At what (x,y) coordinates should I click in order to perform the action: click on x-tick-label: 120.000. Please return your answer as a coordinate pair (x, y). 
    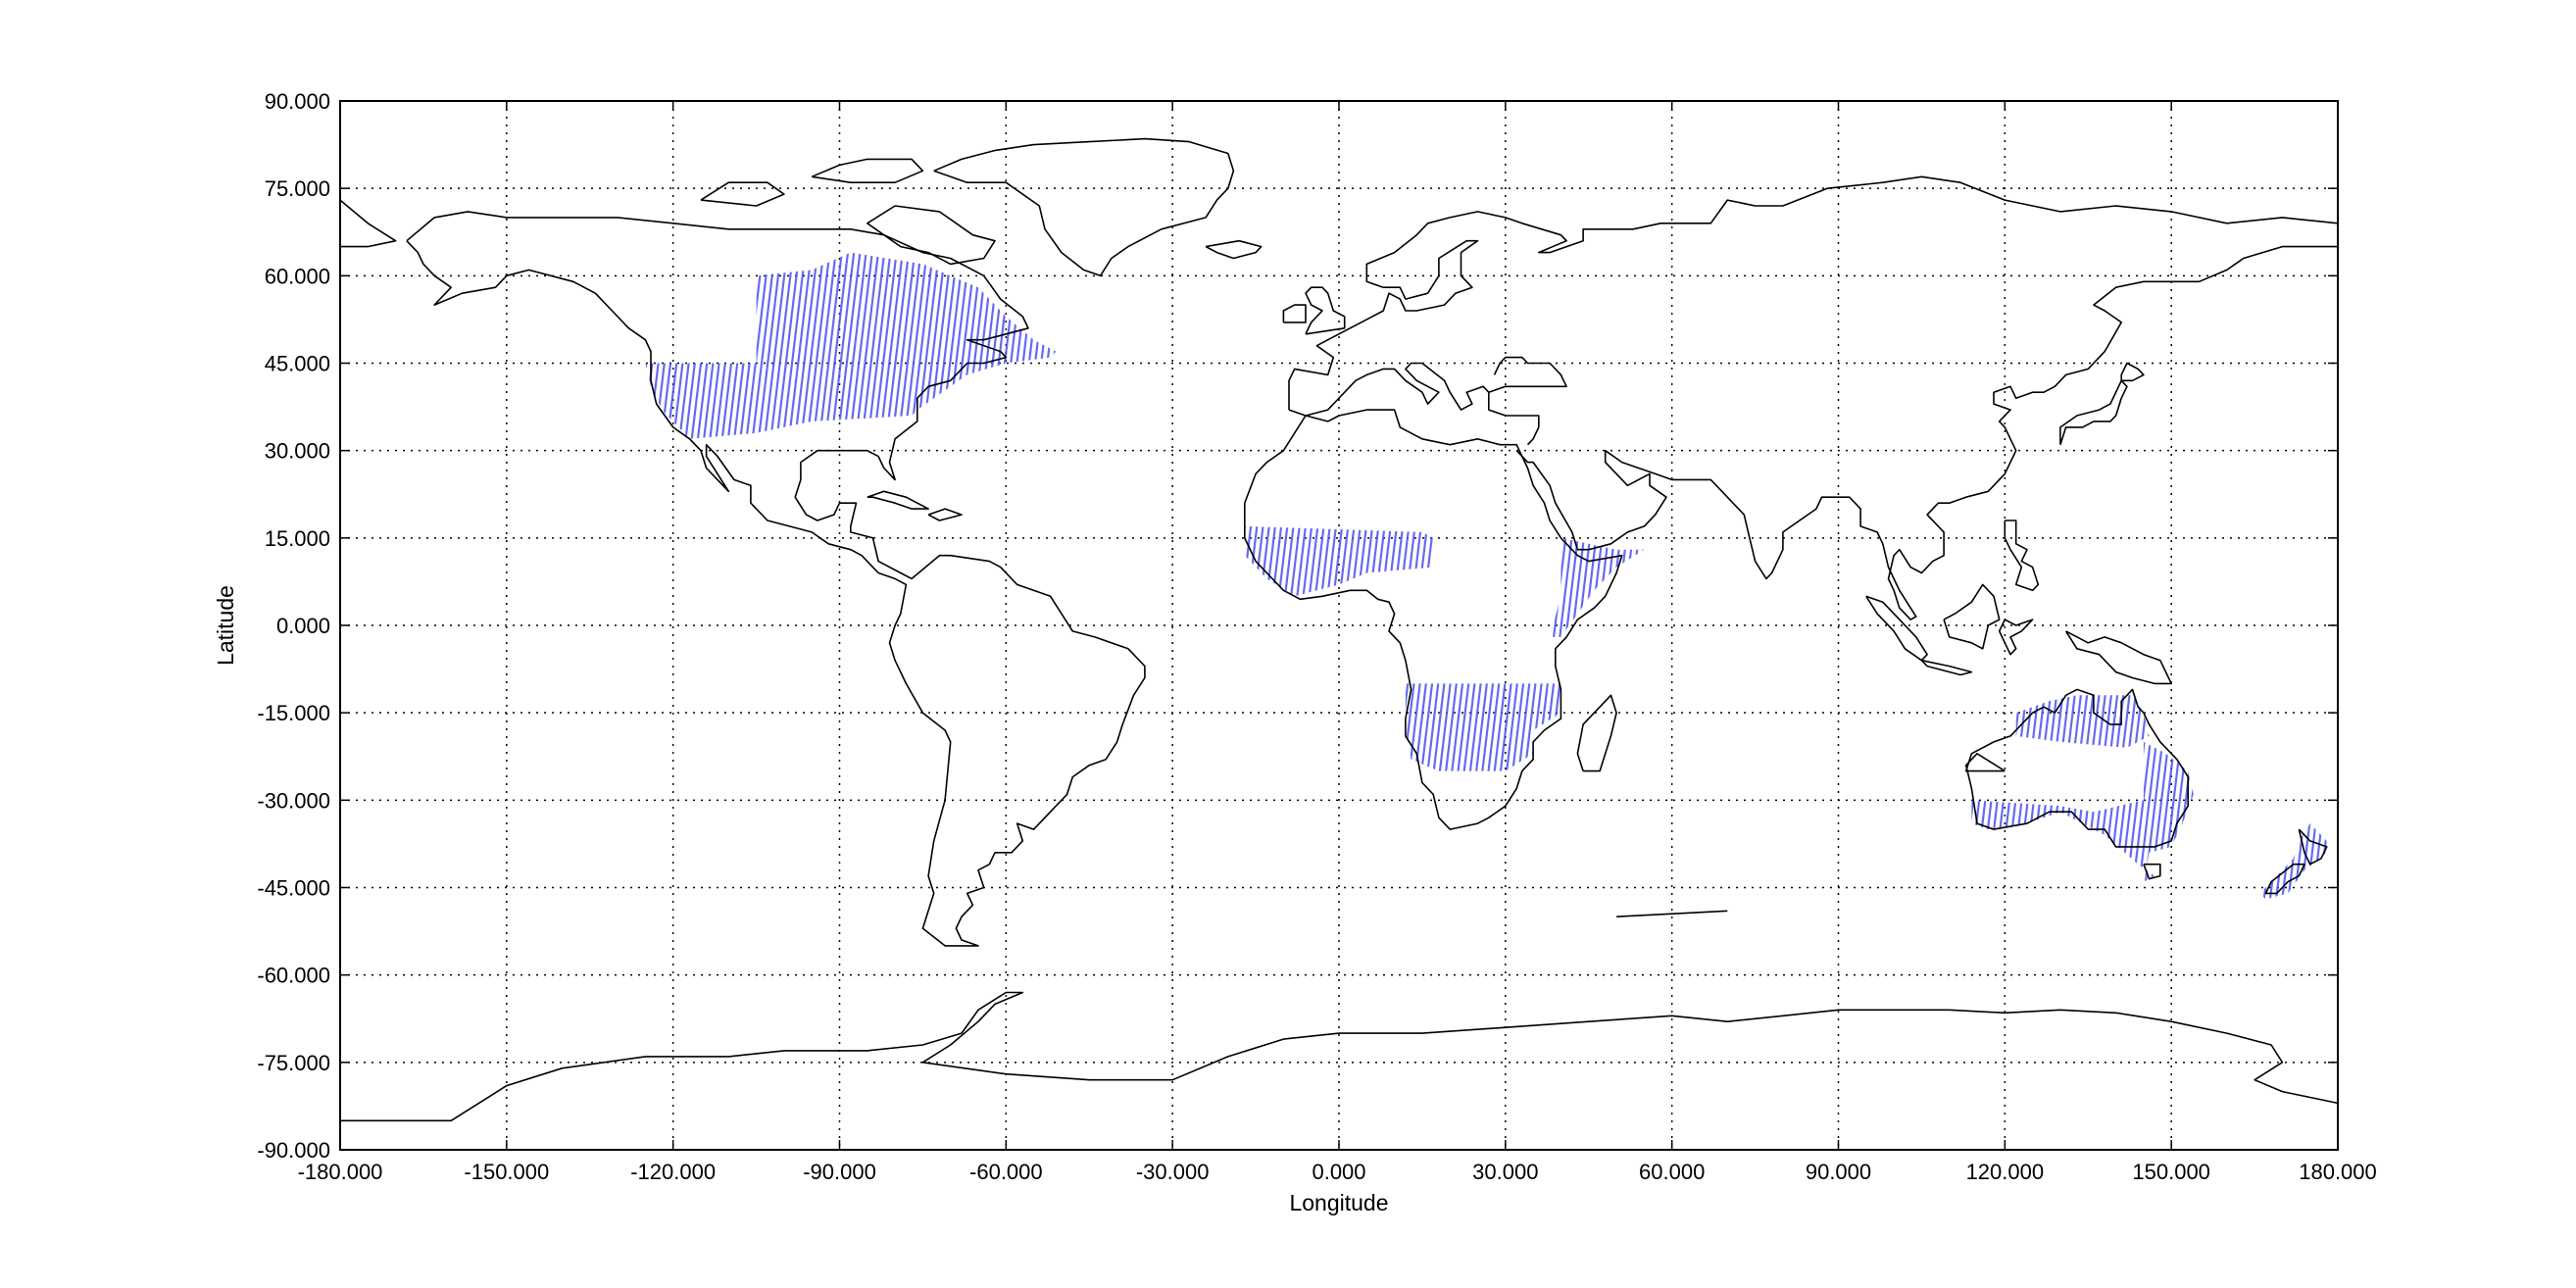
    Looking at the image, I should click on (2005, 1172).